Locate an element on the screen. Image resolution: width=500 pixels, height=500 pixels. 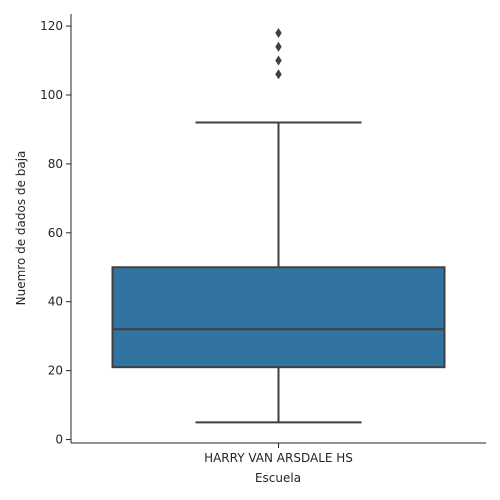
iqr-box is located at coordinates (278, 317).